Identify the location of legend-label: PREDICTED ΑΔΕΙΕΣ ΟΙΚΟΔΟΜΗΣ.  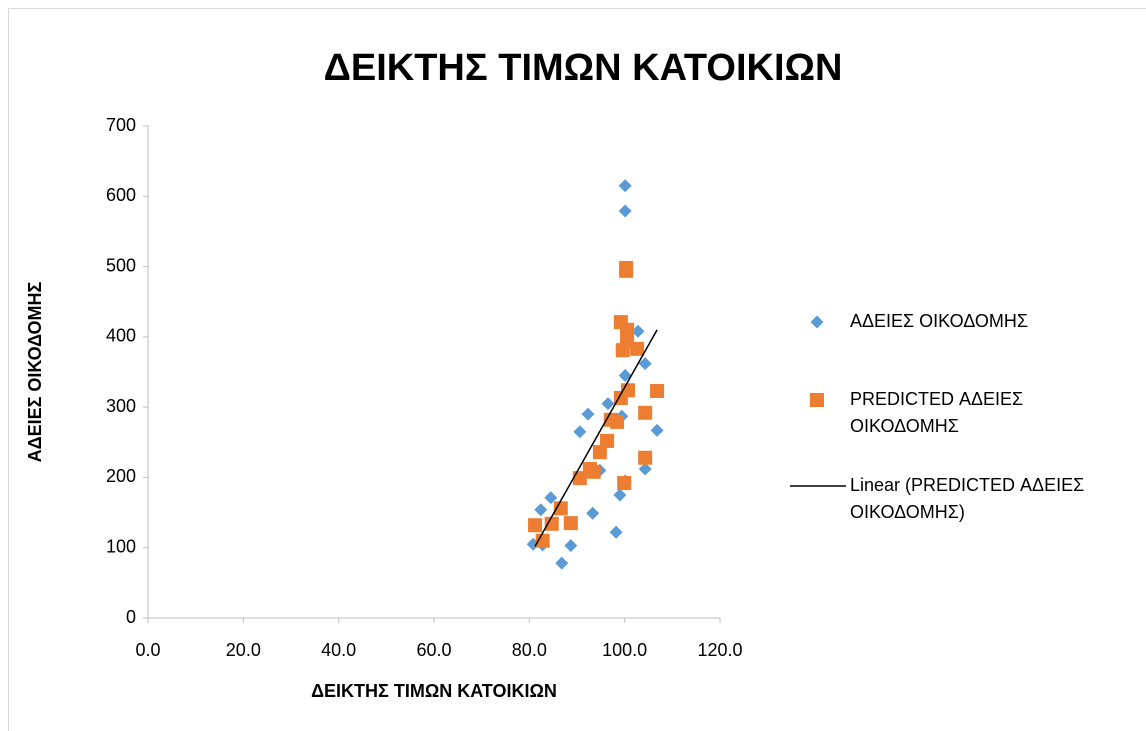
(937, 412).